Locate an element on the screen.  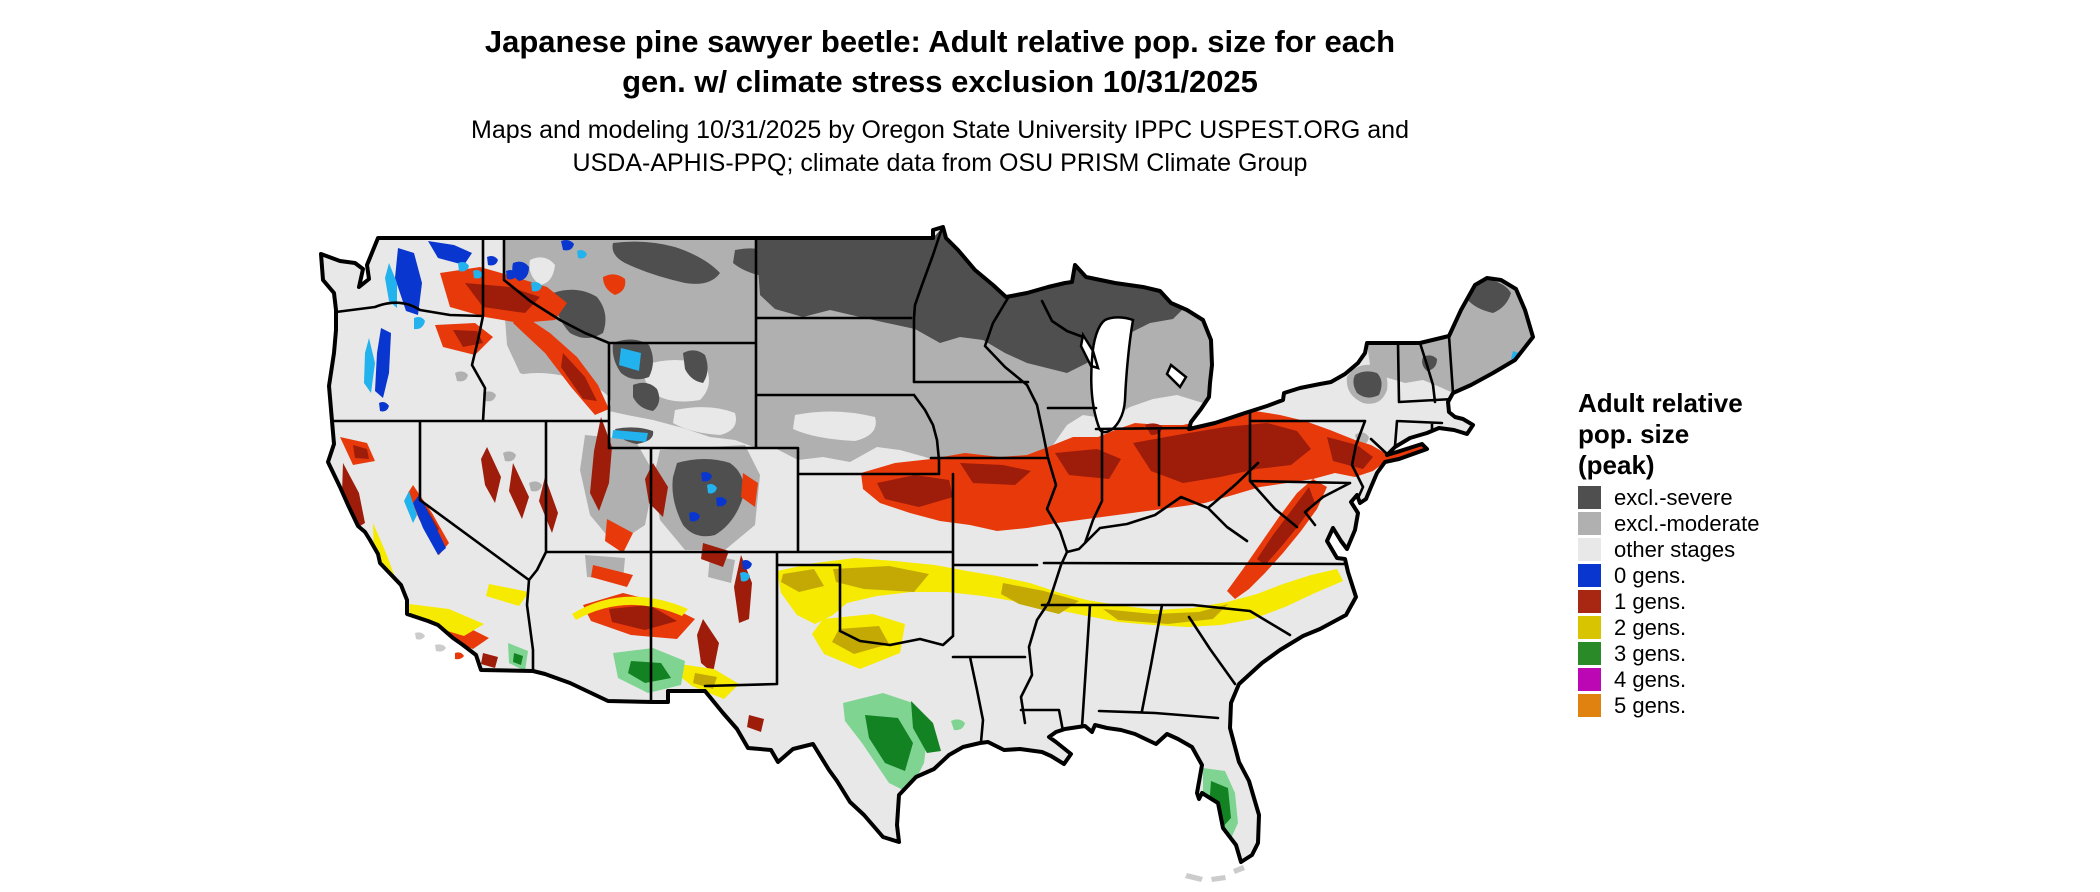
legend-swatch-5-gens is located at coordinates (1589, 705).